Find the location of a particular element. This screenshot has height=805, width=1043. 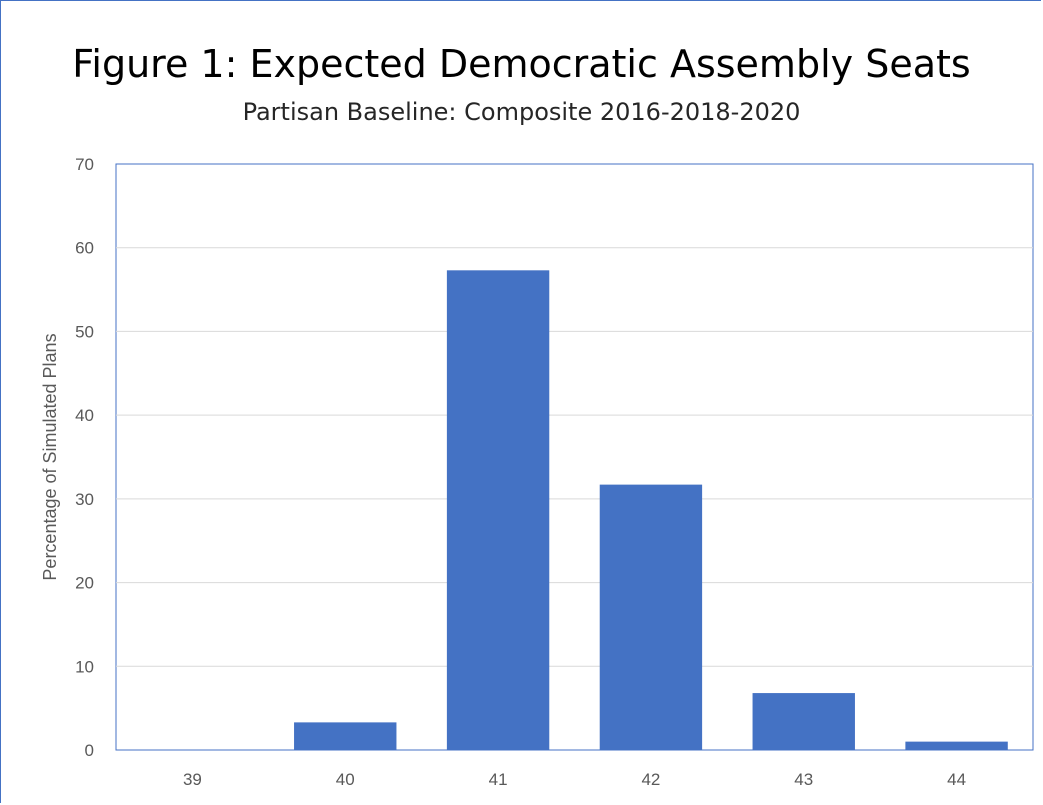

y-tick-labels: 0 10 20 30 40 50 60 70 is located at coordinates (84, 457).